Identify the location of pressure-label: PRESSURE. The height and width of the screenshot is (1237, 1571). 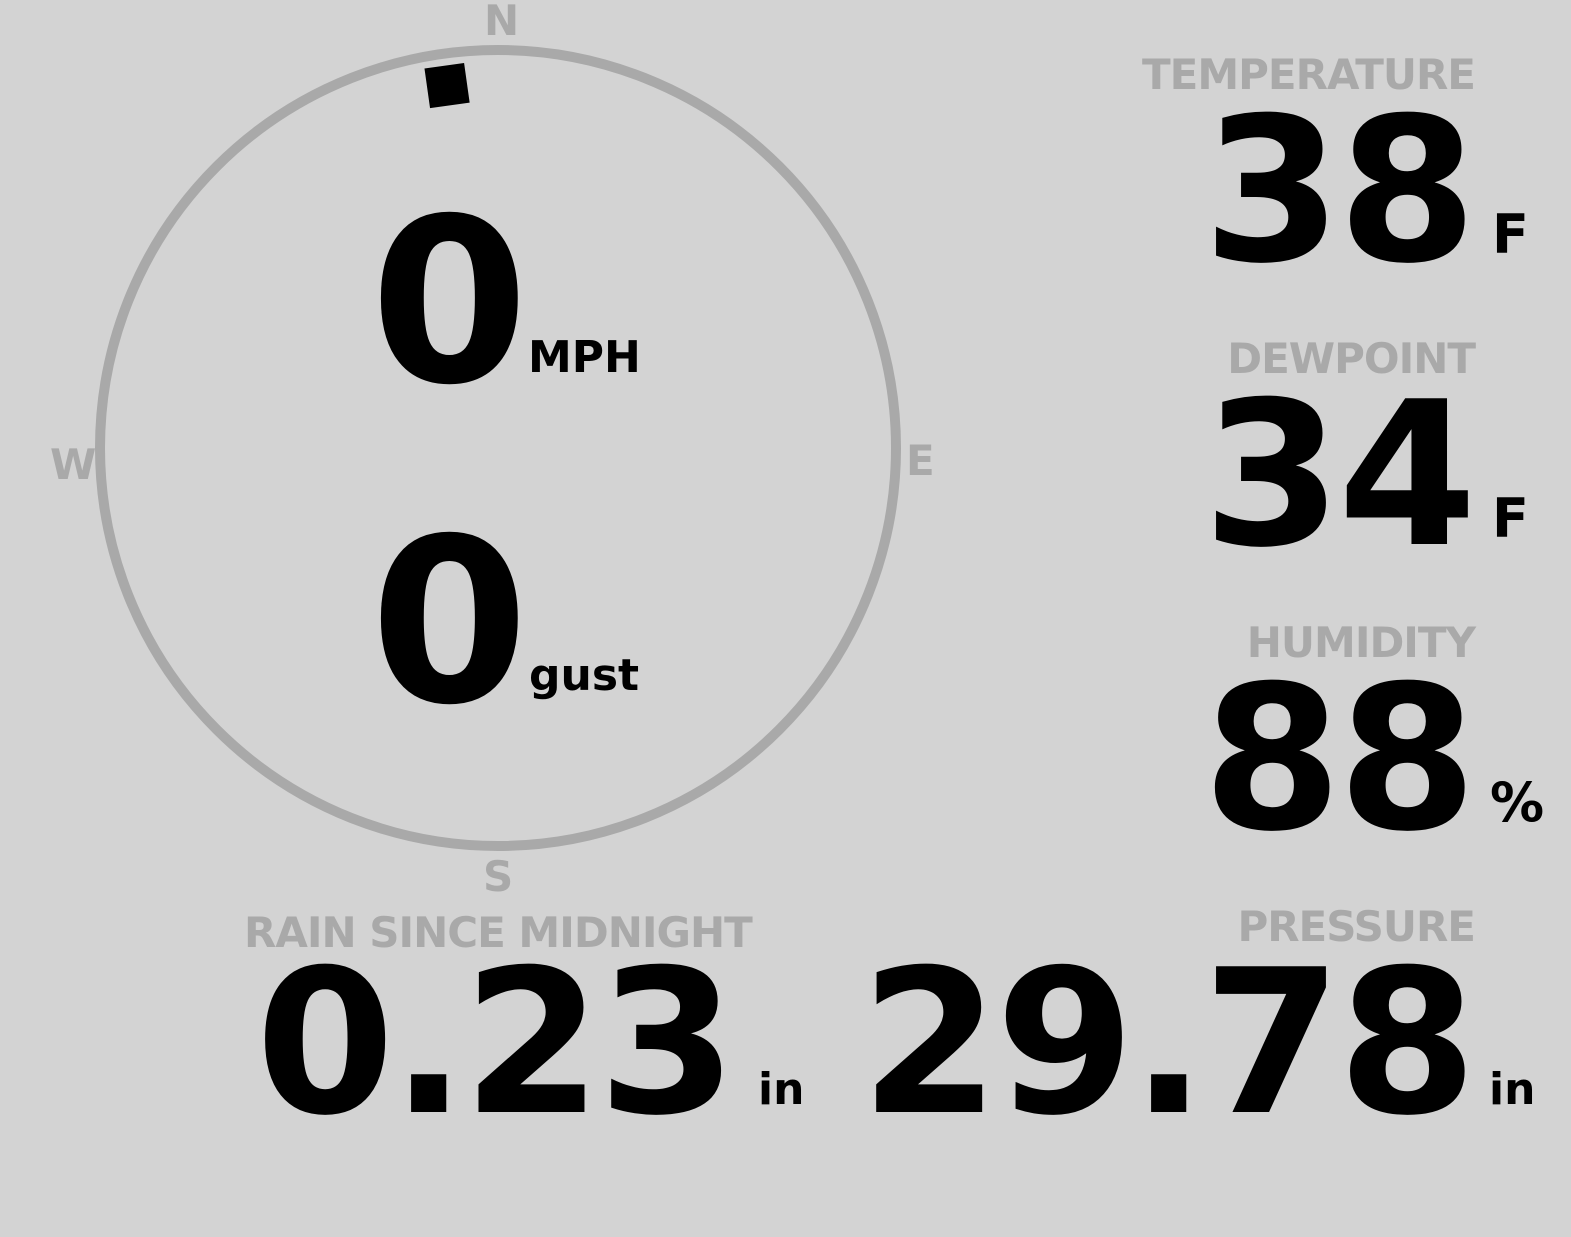
(1356, 926).